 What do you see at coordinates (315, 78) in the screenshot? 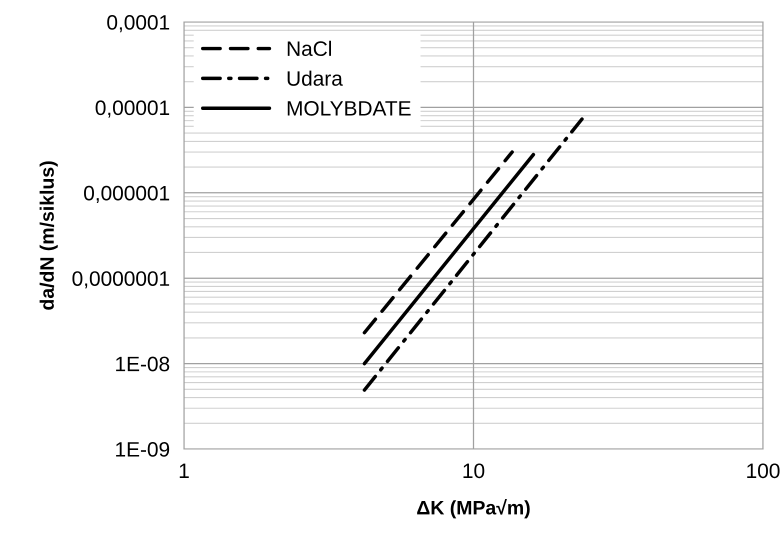
I see `legend-label: Udara` at bounding box center [315, 78].